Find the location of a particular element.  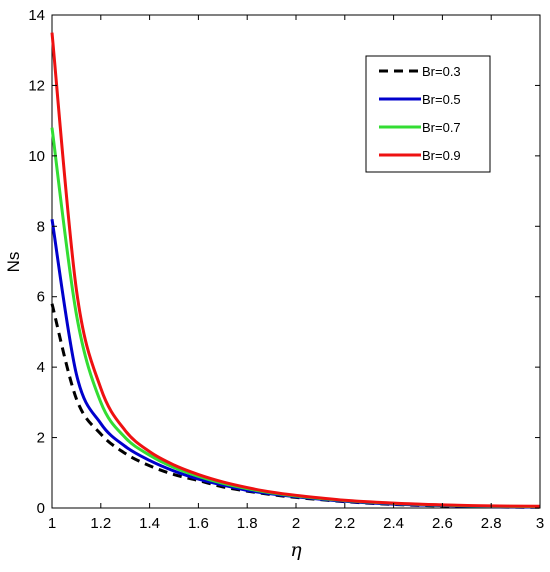

x-tick-label: 2.8 is located at coordinates (491, 523).